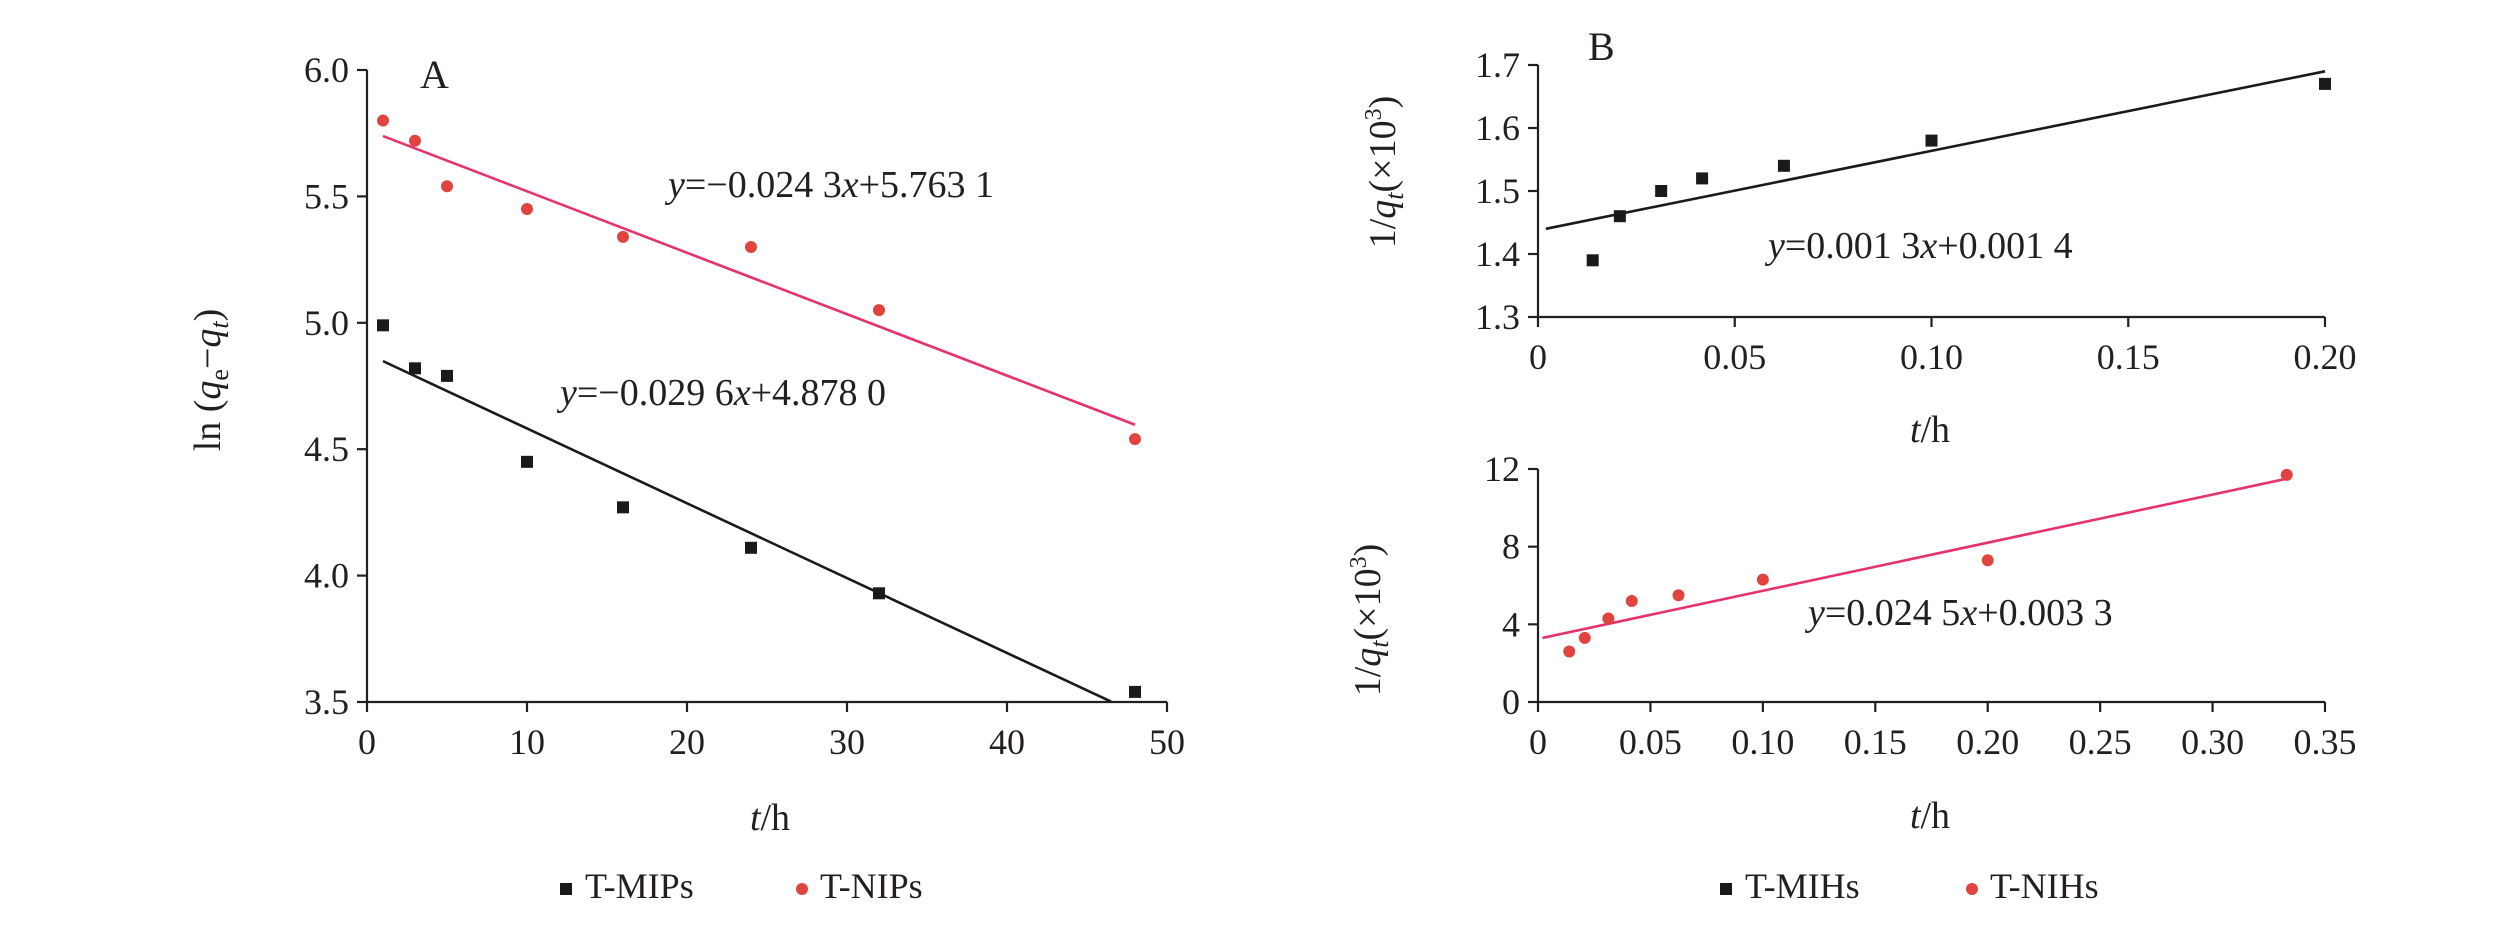 This screenshot has width=2520, height=931. I want to click on x-tick-label: 30, so click(847, 742).